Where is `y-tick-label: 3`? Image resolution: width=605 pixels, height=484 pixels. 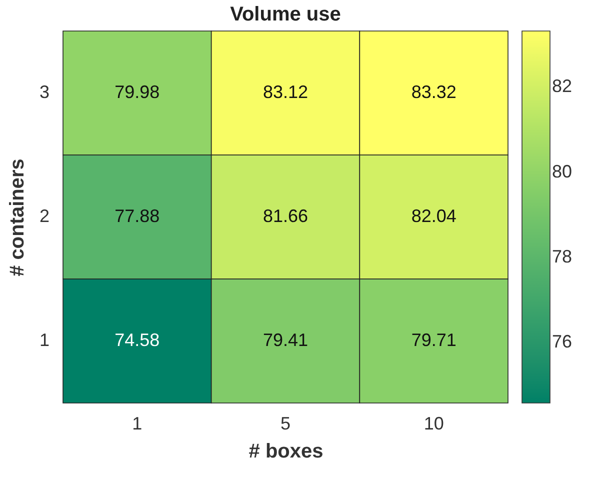 y-tick-label: 3 is located at coordinates (44, 92).